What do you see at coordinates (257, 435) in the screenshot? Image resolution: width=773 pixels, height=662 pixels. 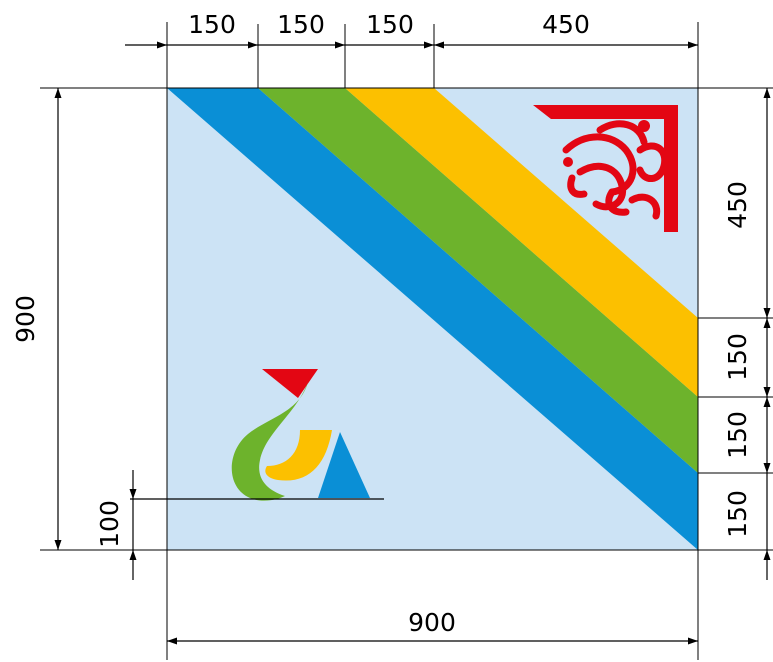 I see `emblem-icon` at bounding box center [257, 435].